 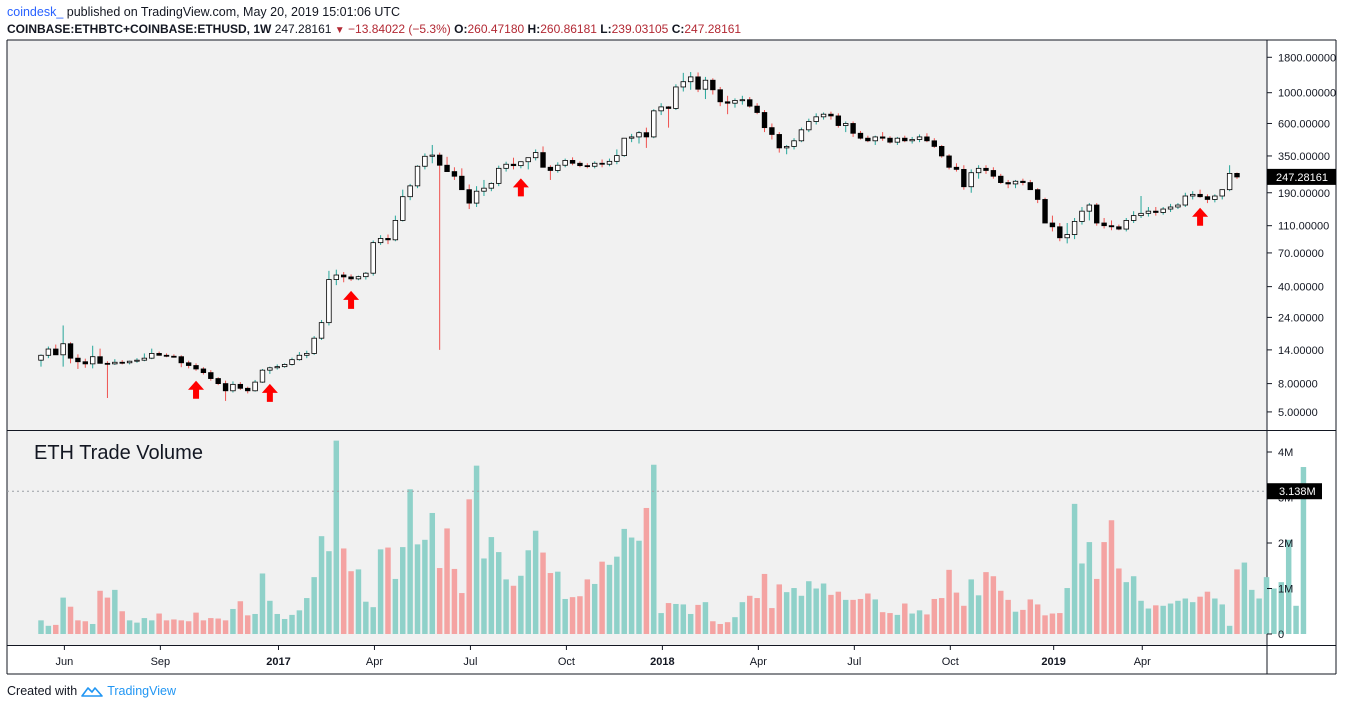 I want to click on symbol-label: COINBASE:ETHBTC+COINBASE:ETHUSD, 1W, so click(x=139, y=29).